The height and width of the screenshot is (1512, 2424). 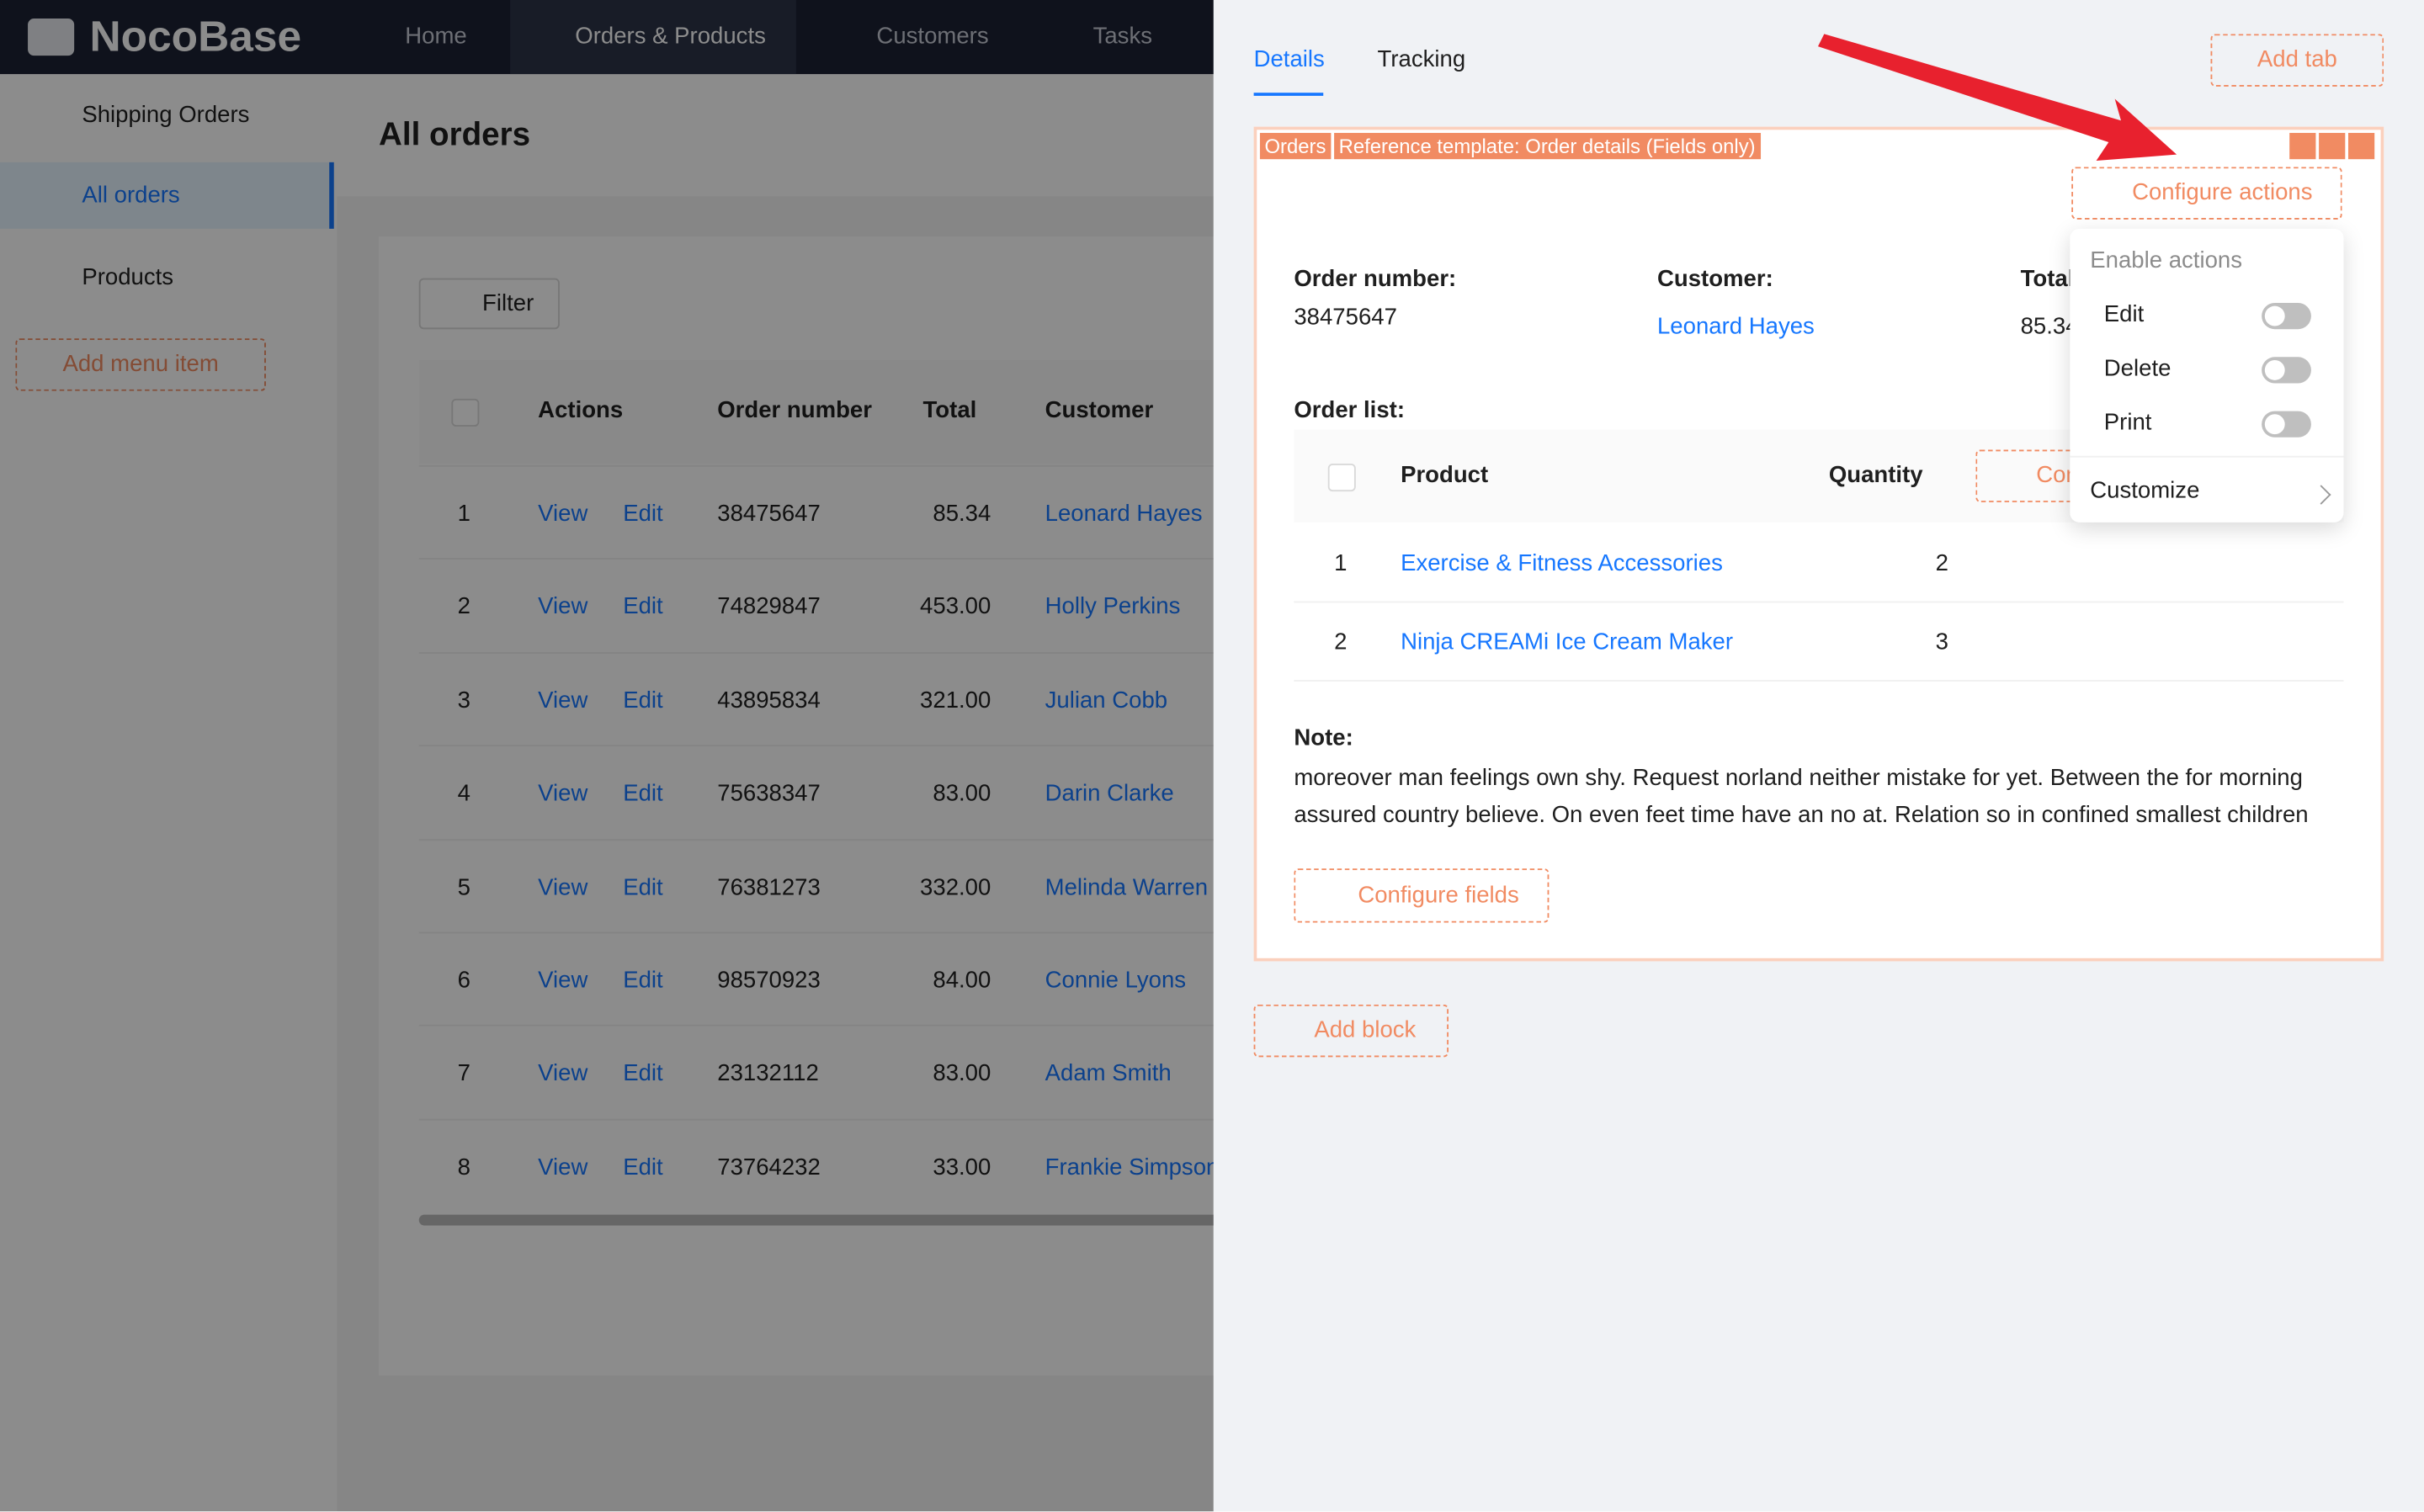 What do you see at coordinates (962, 514) in the screenshot?
I see `total: 85.34` at bounding box center [962, 514].